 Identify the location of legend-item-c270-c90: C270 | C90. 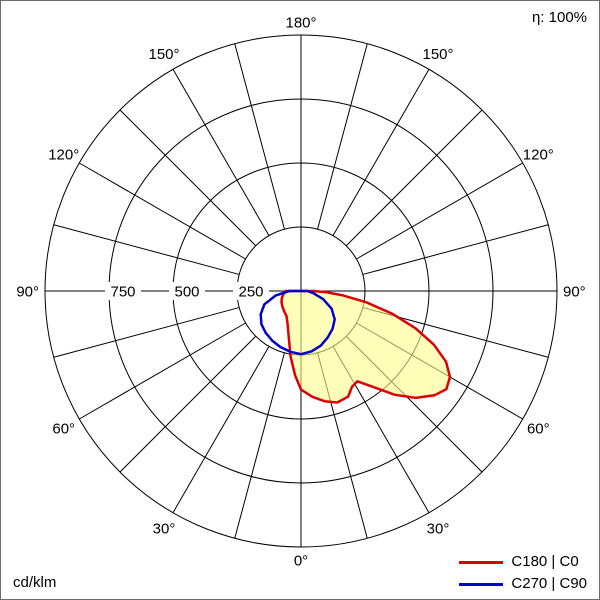
(523, 584).